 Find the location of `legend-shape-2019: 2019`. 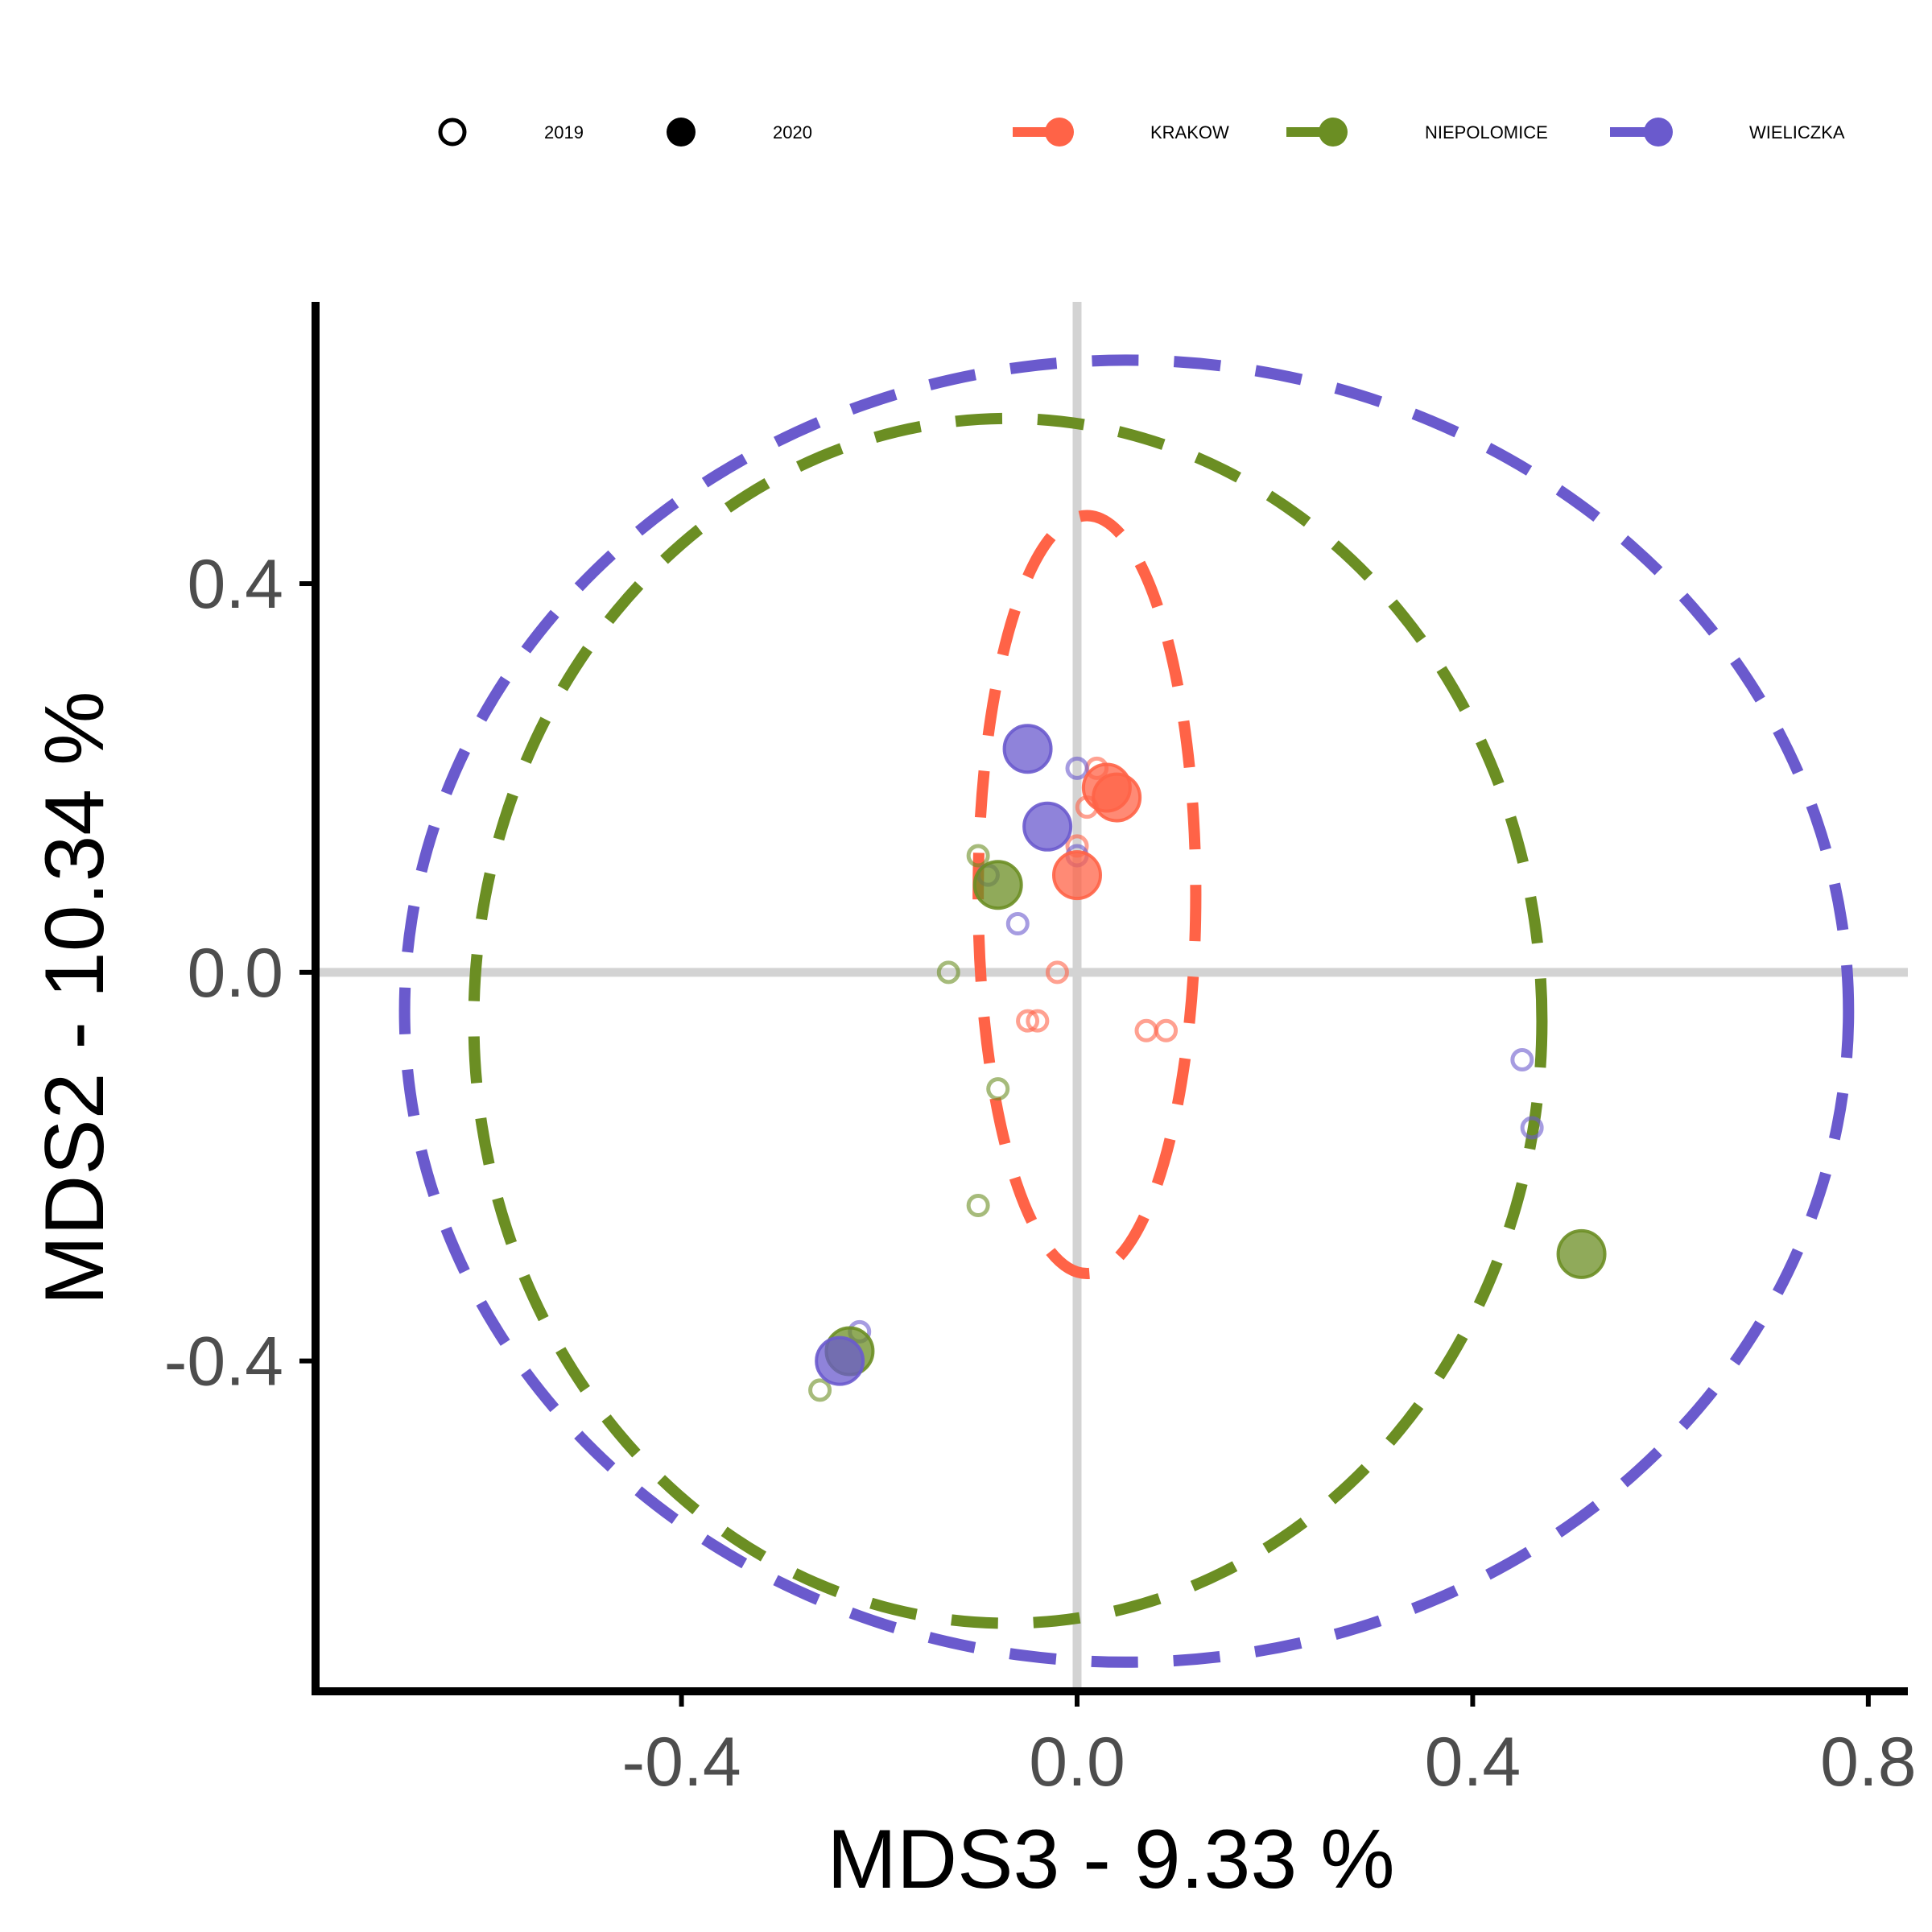

legend-shape-2019: 2019 is located at coordinates (511, 132).